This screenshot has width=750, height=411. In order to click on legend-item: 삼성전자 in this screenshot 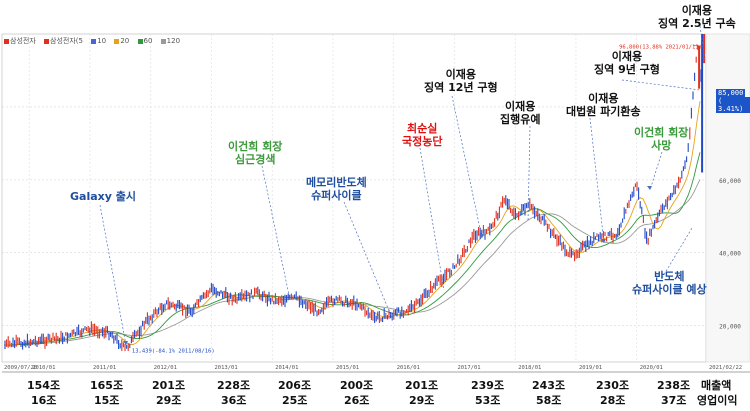, I will do `click(21, 41)`.